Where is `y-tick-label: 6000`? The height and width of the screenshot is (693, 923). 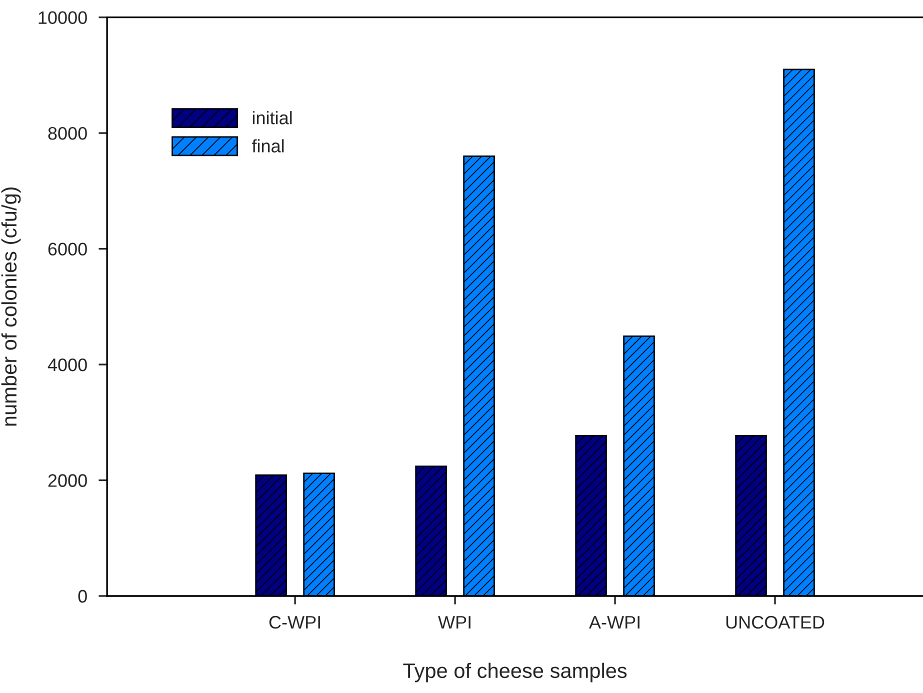 y-tick-label: 6000 is located at coordinates (67, 249).